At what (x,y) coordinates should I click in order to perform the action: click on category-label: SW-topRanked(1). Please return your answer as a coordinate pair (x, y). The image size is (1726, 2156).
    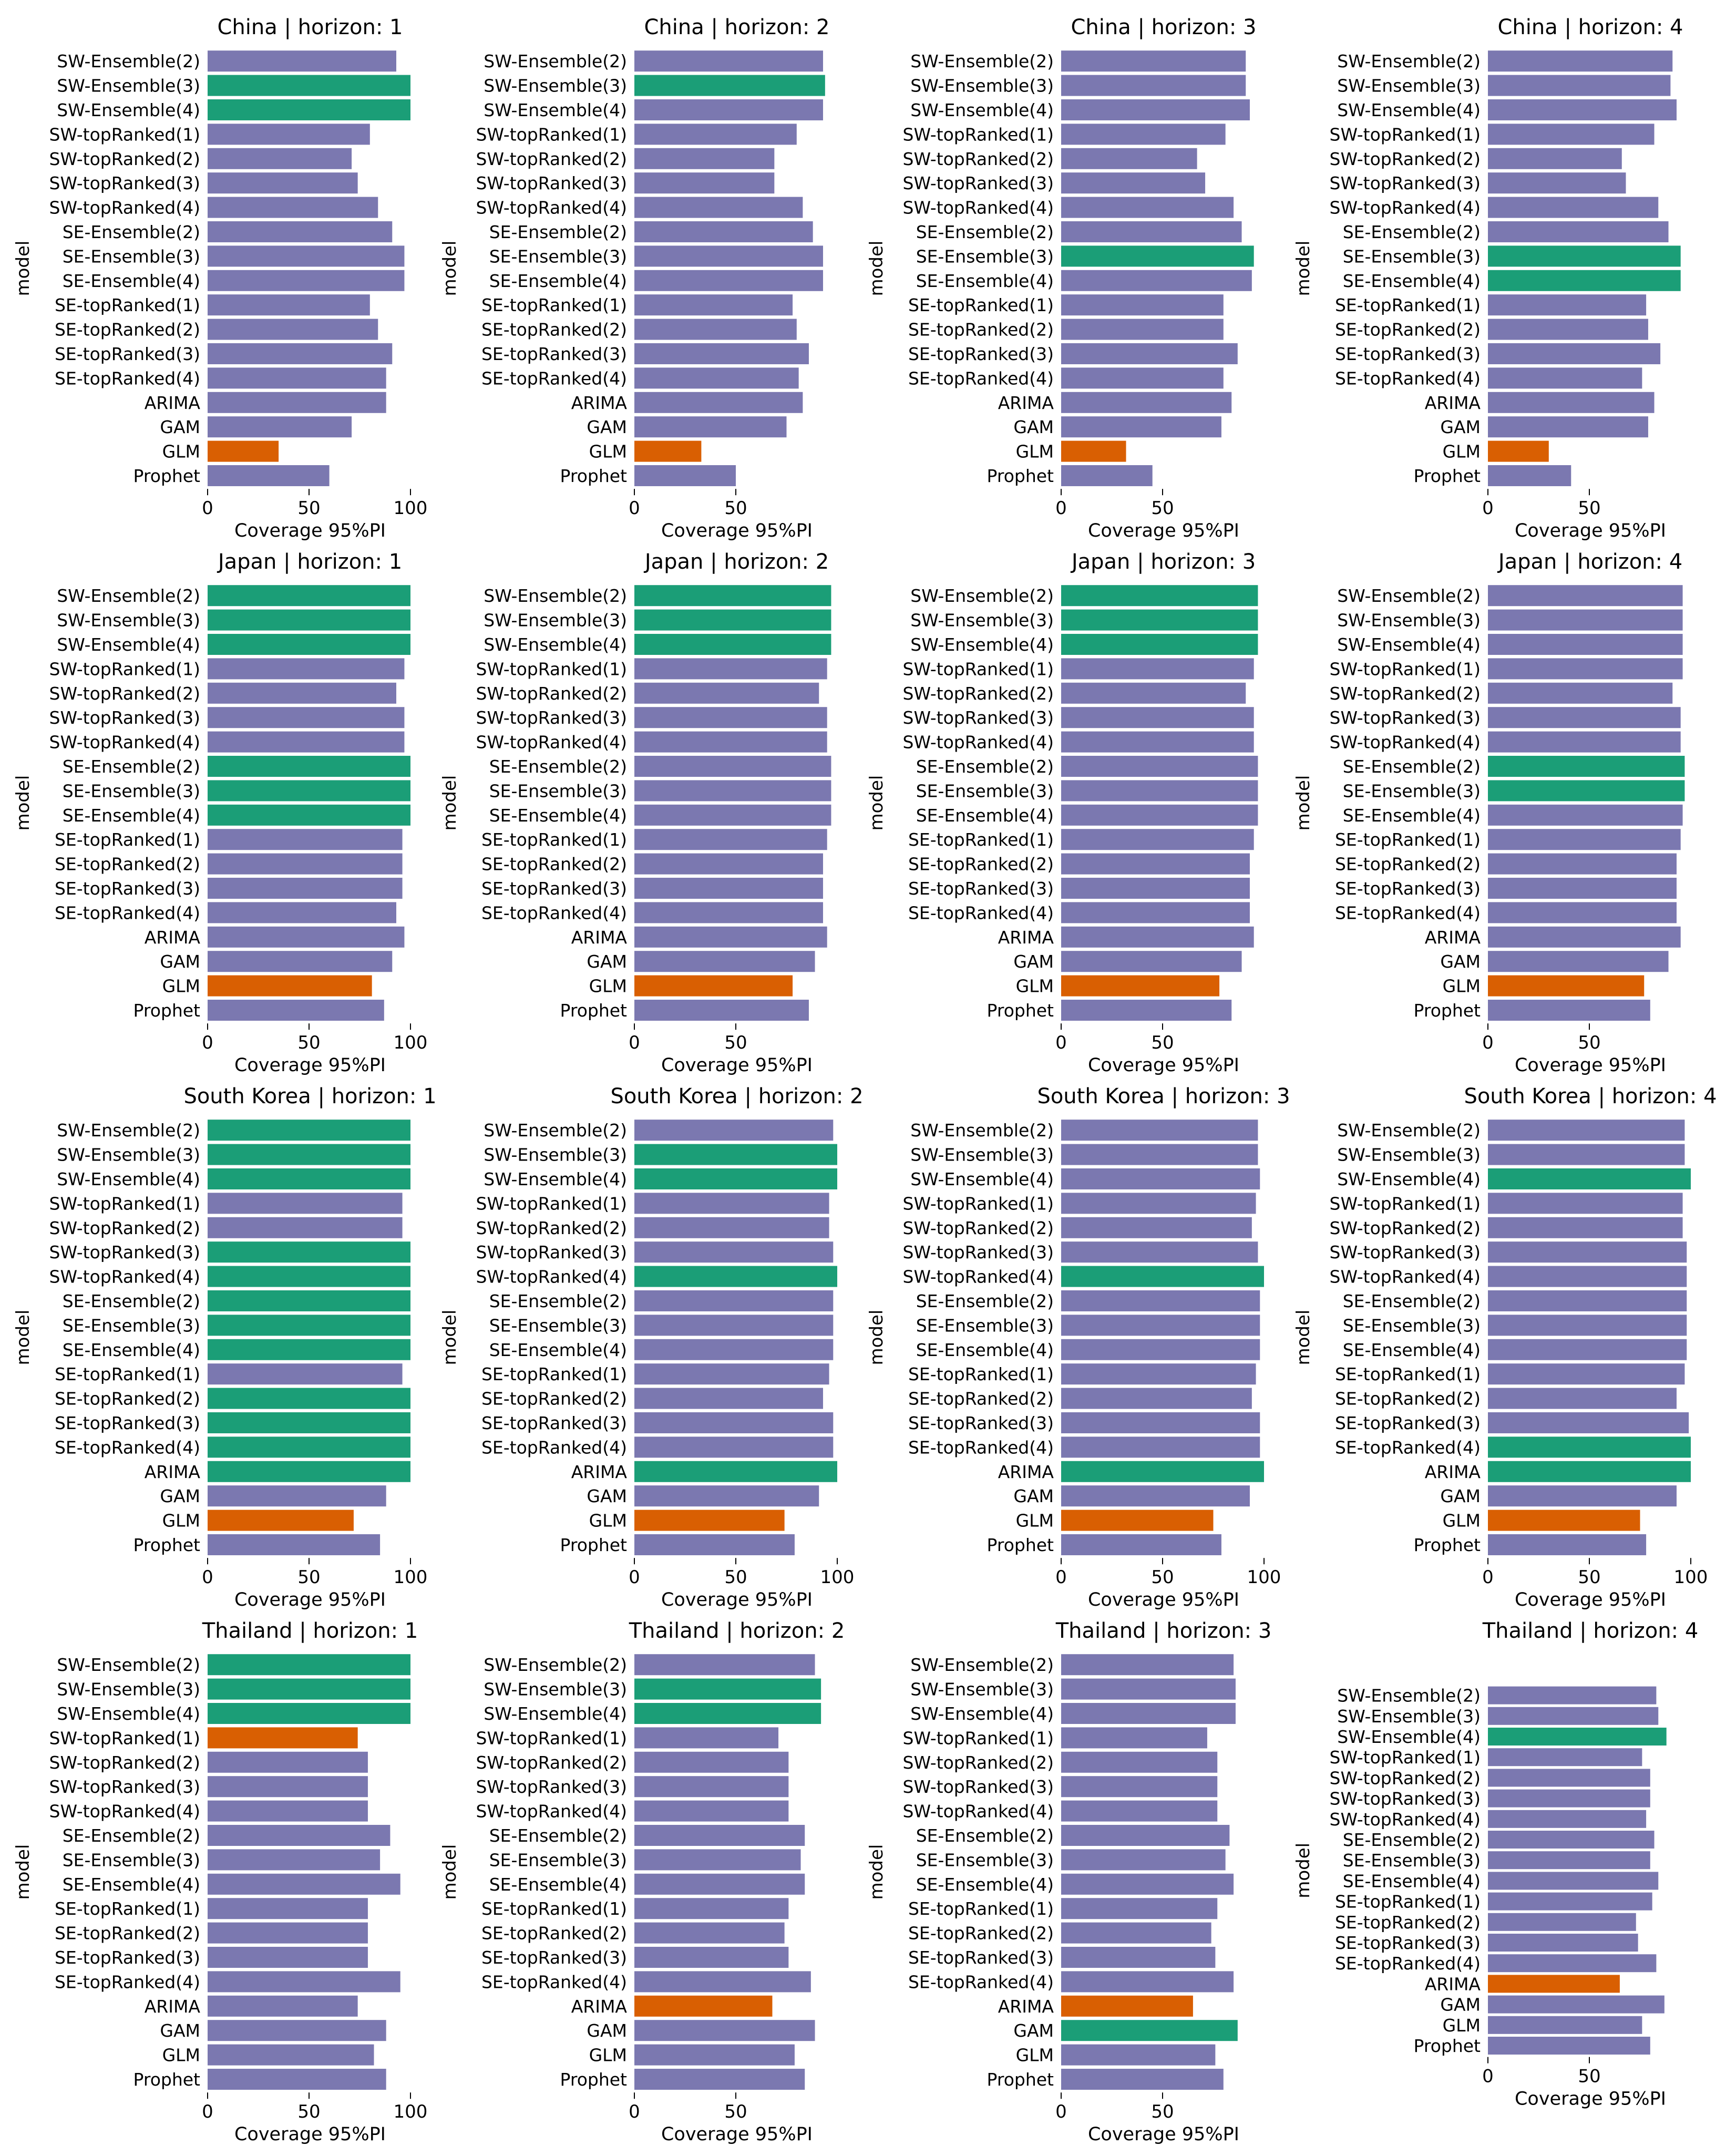
    Looking at the image, I should click on (125, 1203).